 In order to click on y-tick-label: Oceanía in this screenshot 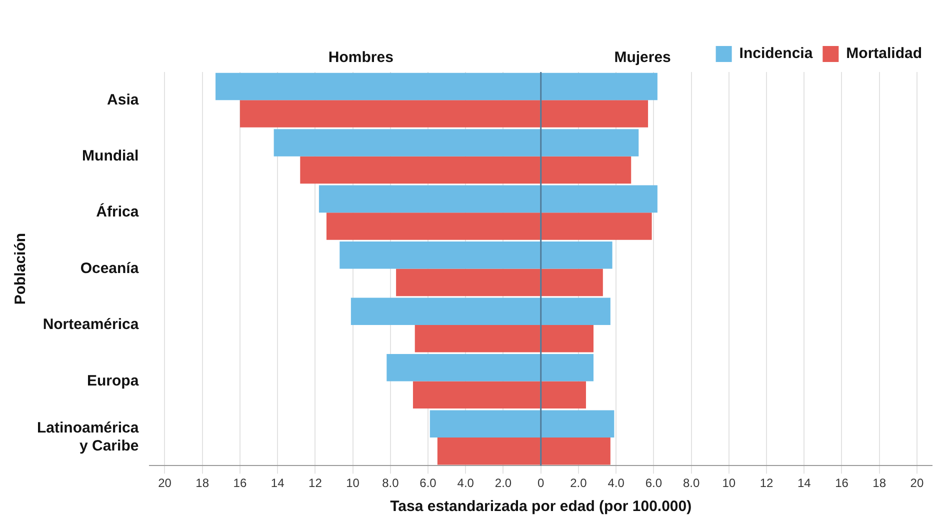, I will do `click(110, 268)`.